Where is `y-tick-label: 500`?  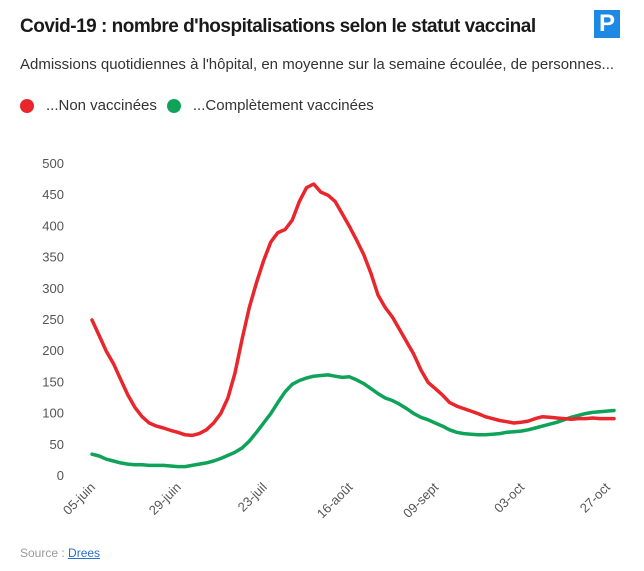 y-tick-label: 500 is located at coordinates (53, 163).